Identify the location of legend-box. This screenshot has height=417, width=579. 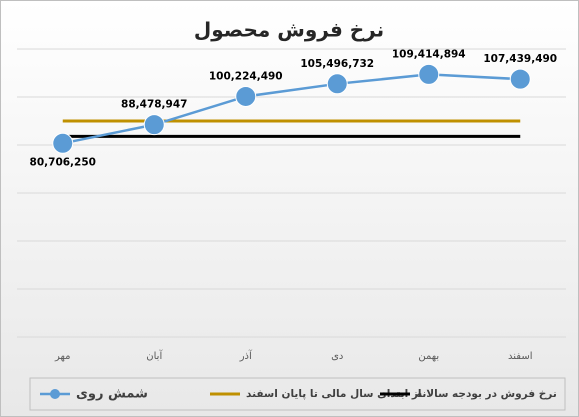
(297, 394).